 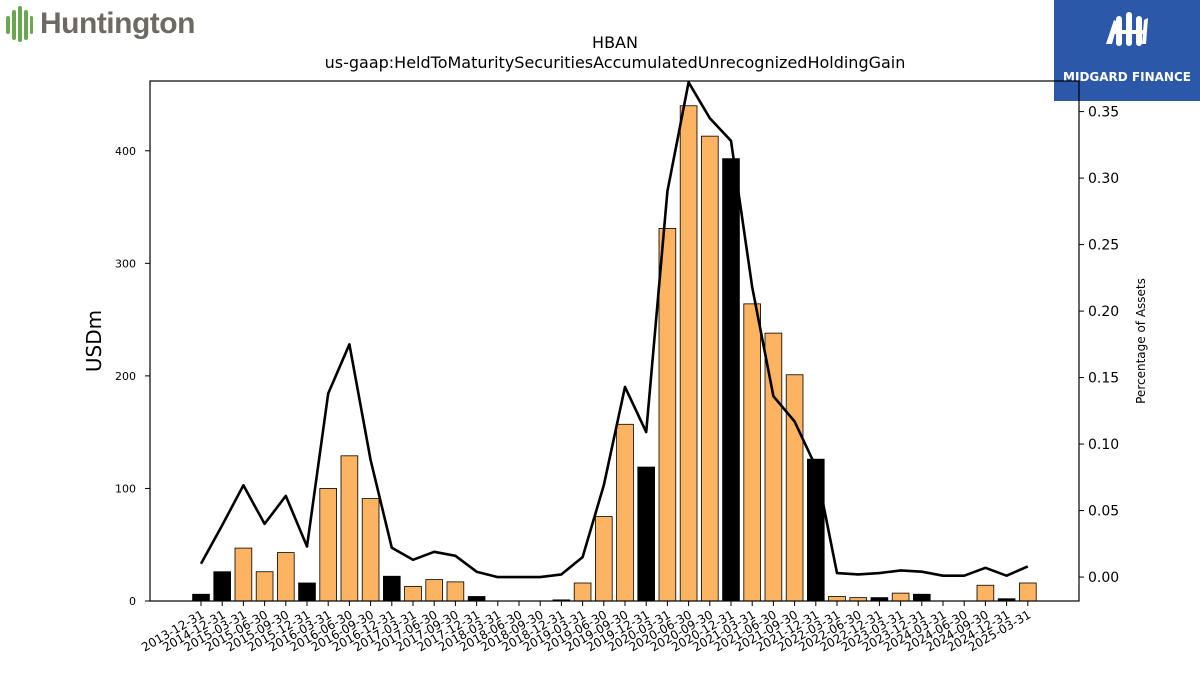 I want to click on y2-tick-label-0: 0.00, so click(x=1103, y=578).